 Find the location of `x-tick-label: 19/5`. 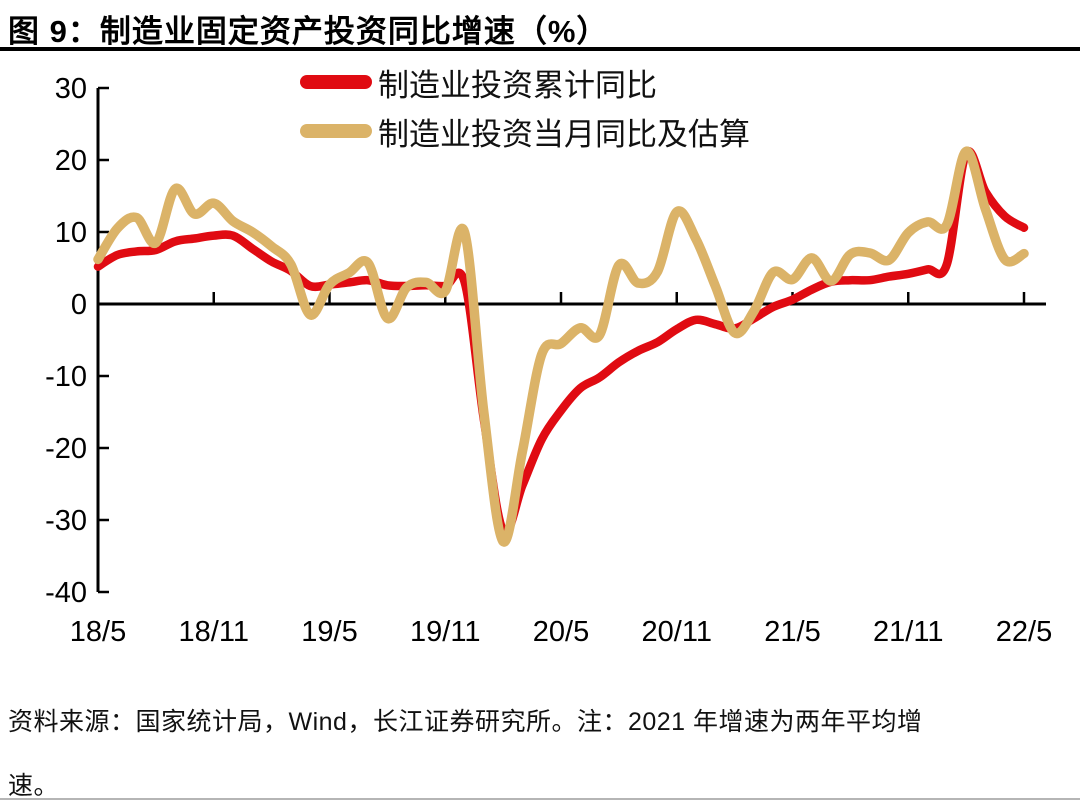

x-tick-label: 19/5 is located at coordinates (329, 632).